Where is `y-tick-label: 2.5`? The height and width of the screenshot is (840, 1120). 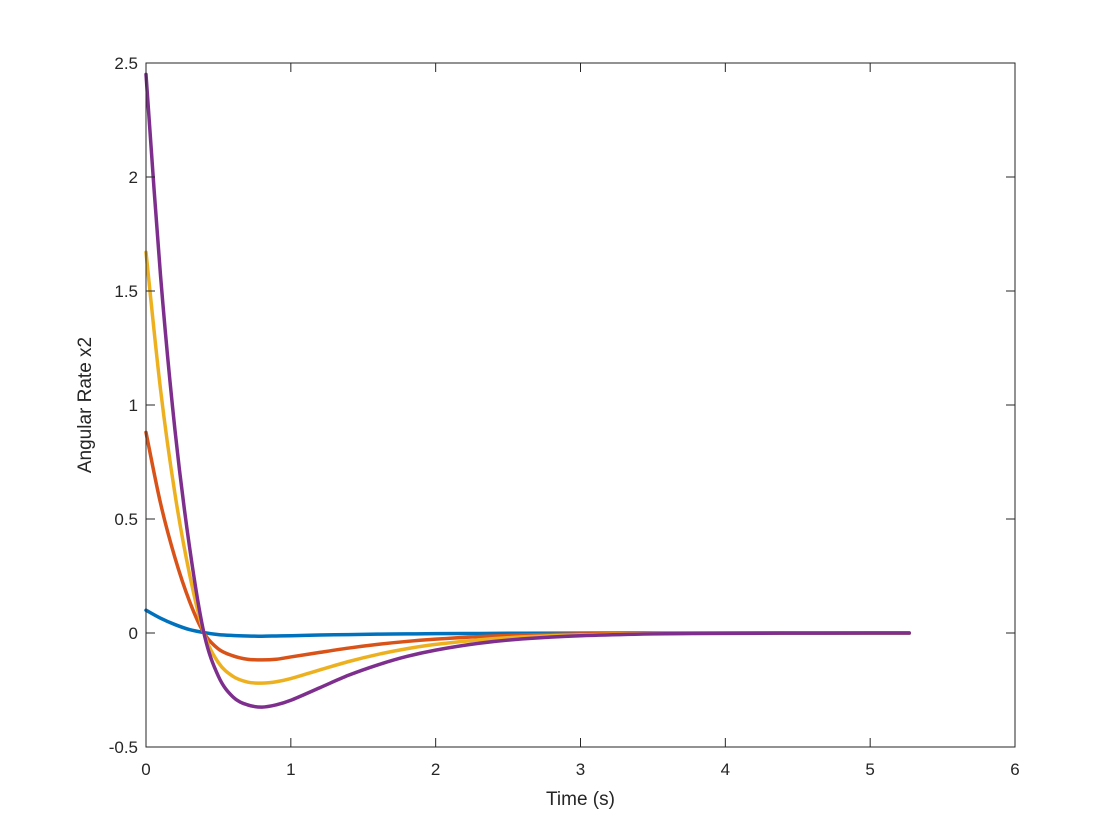 y-tick-label: 2.5 is located at coordinates (126, 63).